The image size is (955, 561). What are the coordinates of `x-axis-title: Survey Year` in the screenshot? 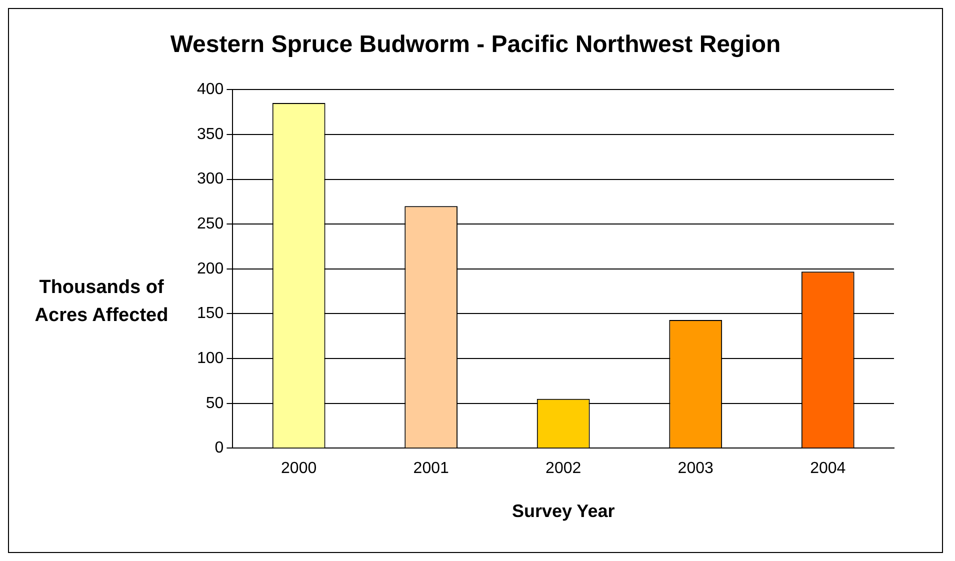 It's located at (563, 511).